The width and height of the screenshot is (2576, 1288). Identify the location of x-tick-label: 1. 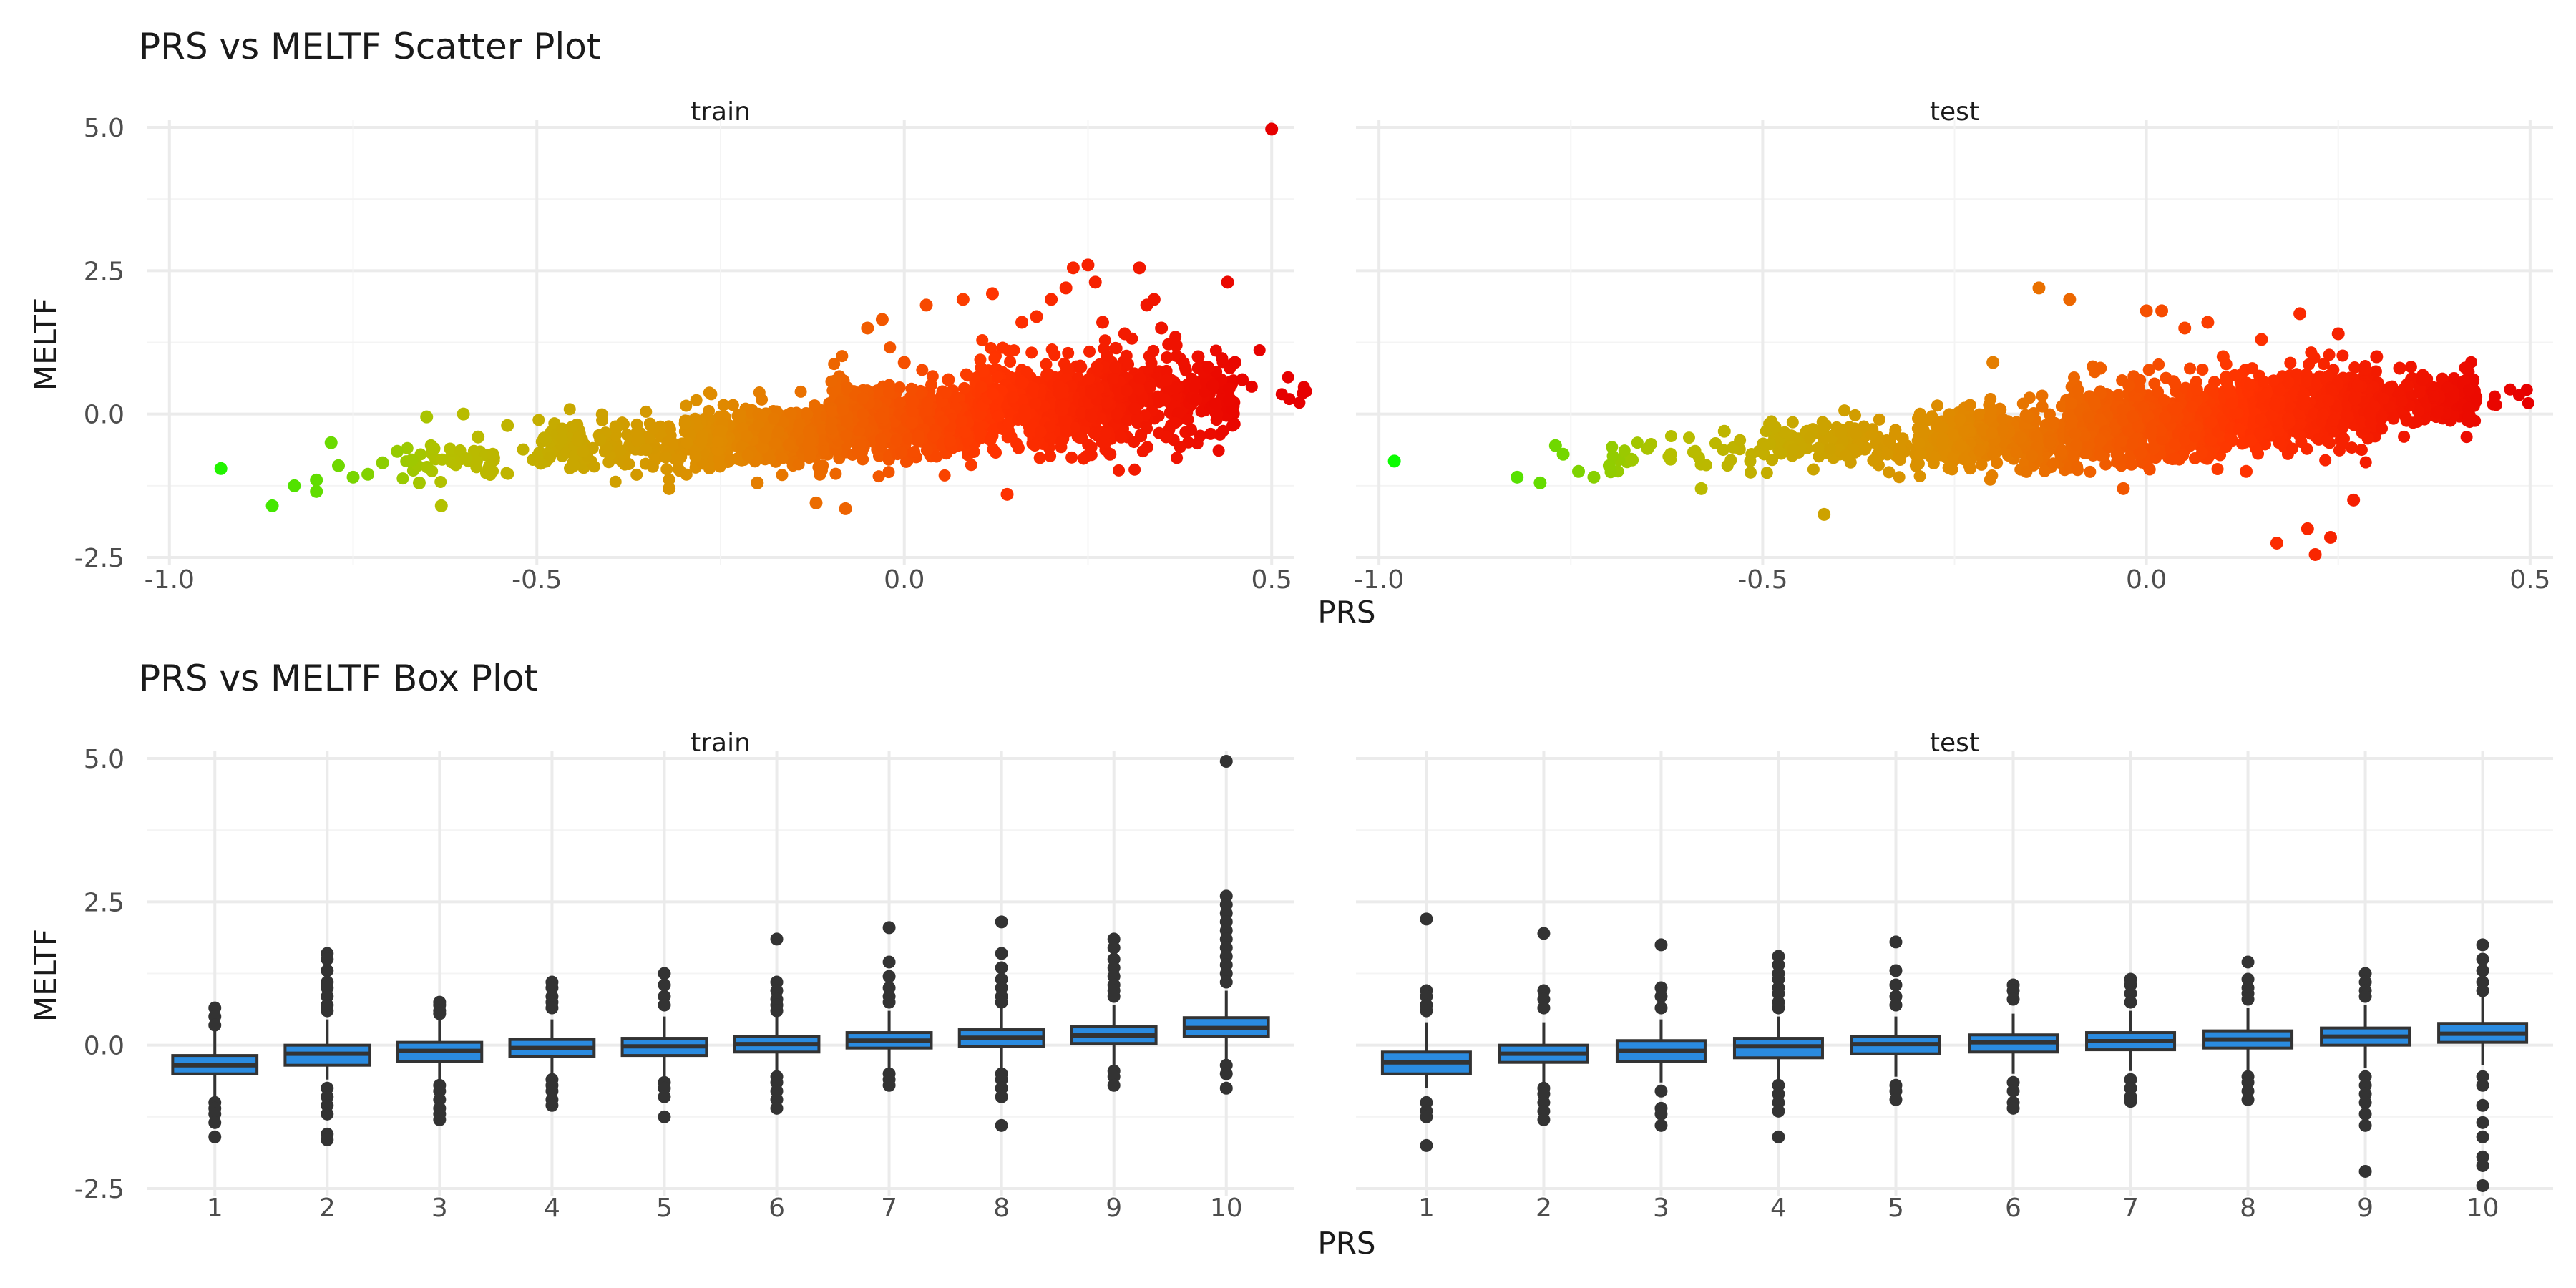
(1426, 1208).